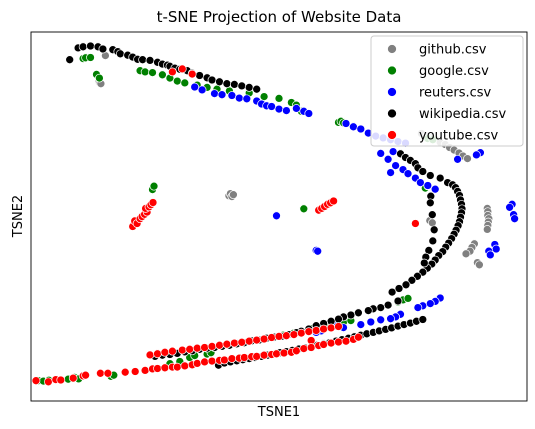  I want to click on legend-item: github.csv, so click(437, 50).